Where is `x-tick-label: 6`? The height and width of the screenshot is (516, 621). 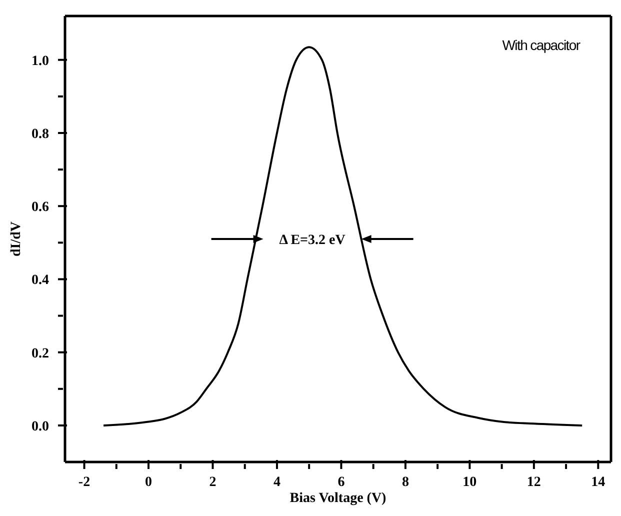
x-tick-label: 6 is located at coordinates (341, 482).